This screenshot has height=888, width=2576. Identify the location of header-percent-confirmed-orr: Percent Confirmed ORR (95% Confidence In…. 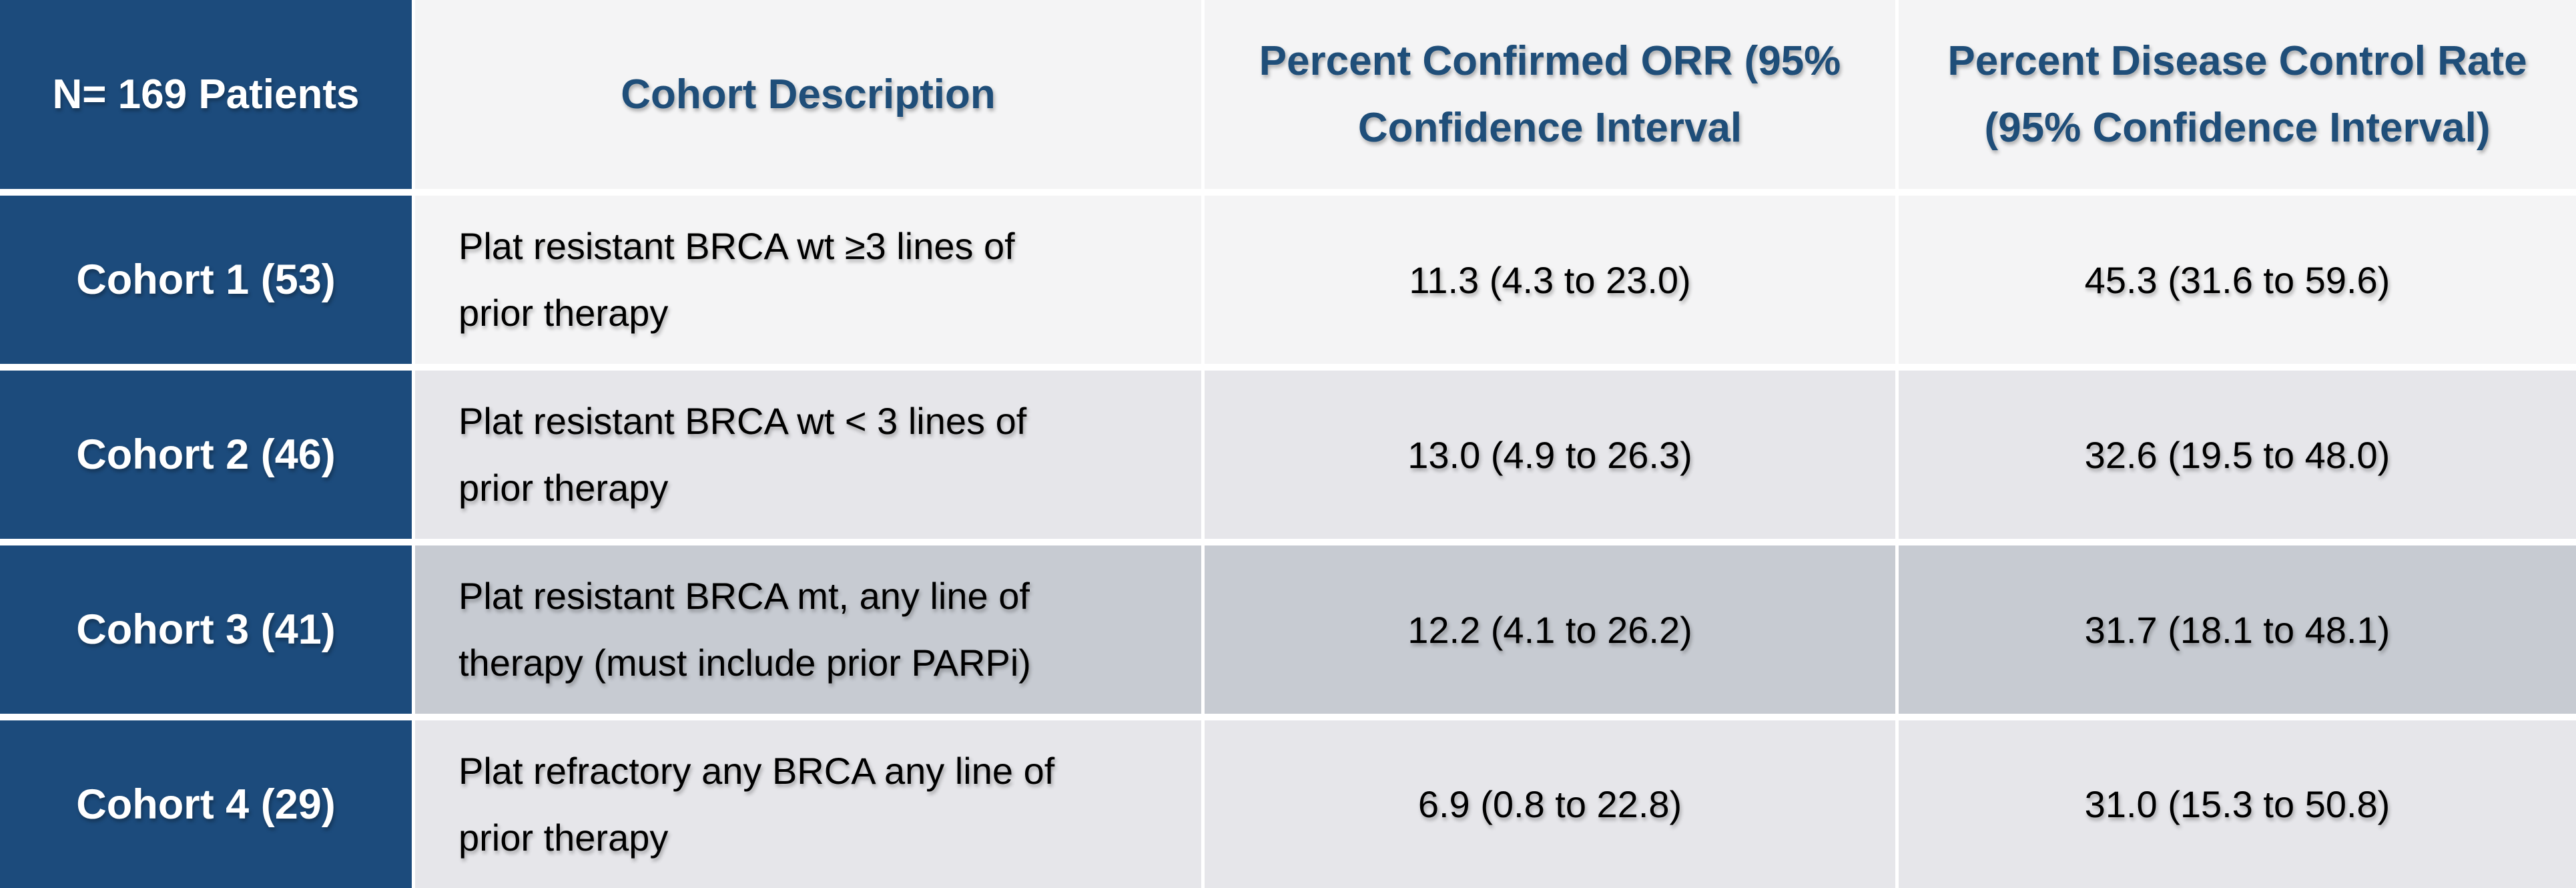
(1550, 94).